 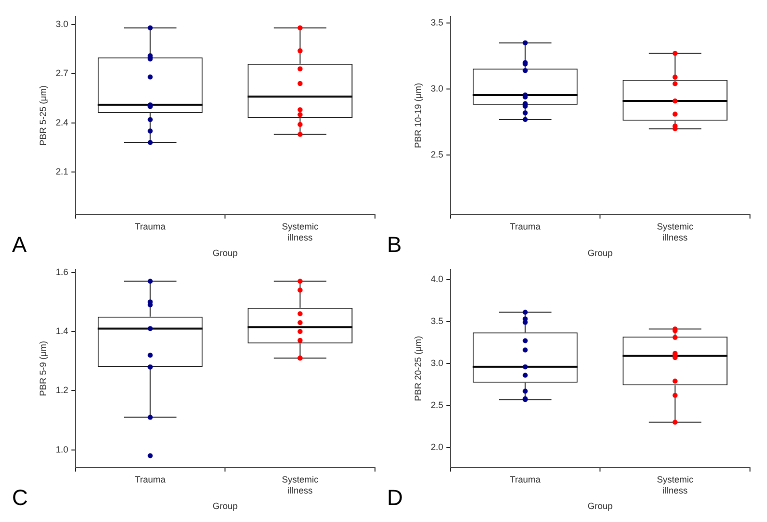 I want to click on text: A, so click(x=19, y=245).